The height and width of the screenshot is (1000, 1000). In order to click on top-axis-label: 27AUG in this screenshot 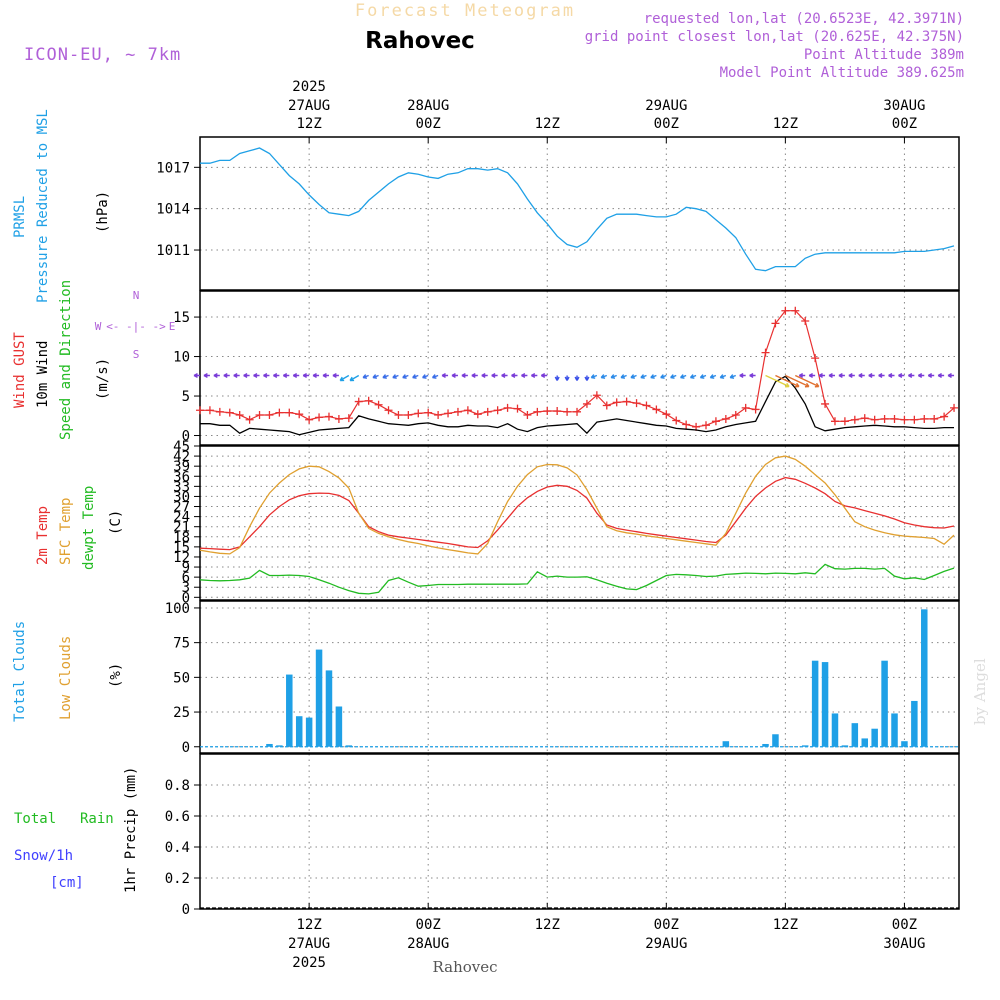, I will do `click(309, 106)`.